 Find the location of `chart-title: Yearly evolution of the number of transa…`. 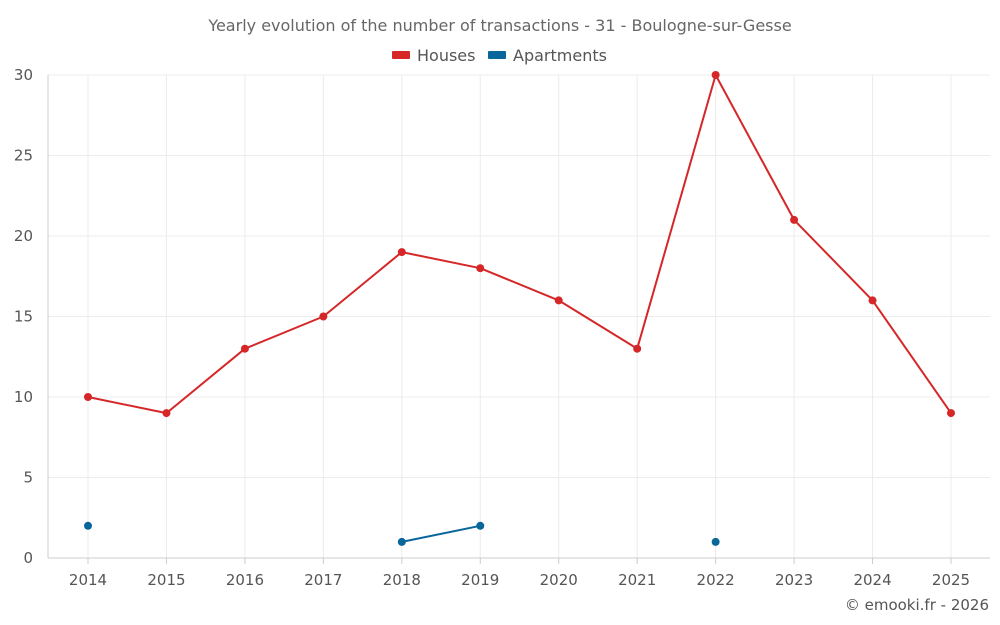

chart-title: Yearly evolution of the number of transa… is located at coordinates (499, 25).